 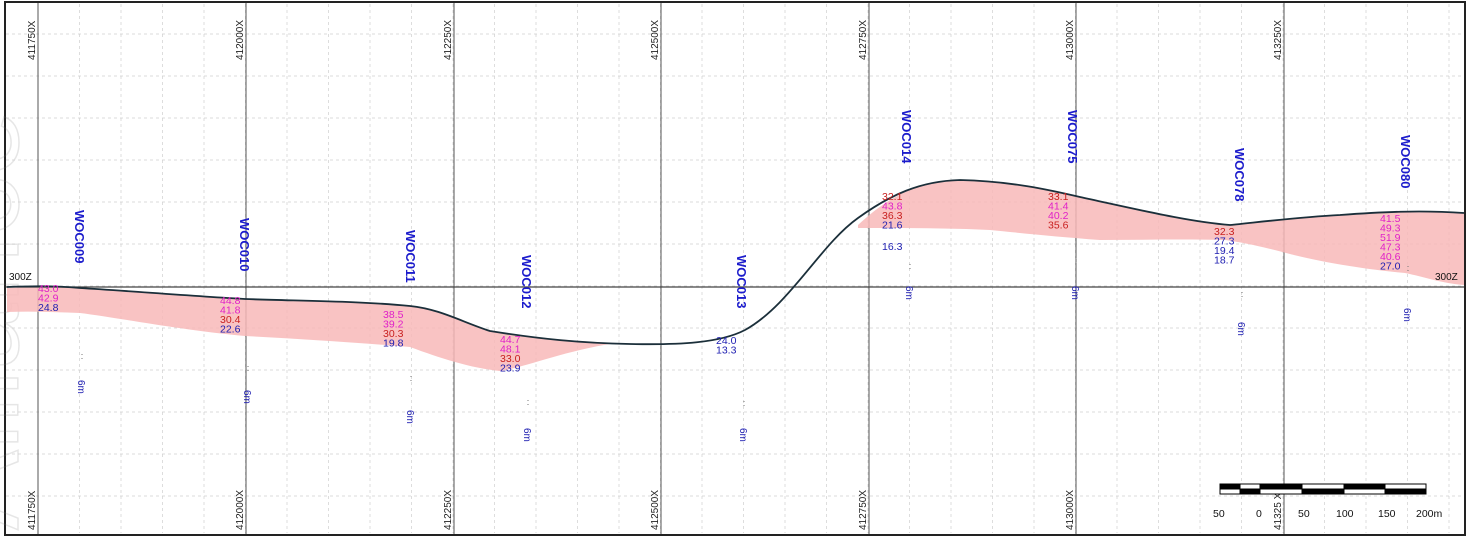 What do you see at coordinates (1429, 514) in the screenshot?
I see `scale-bar-label: 200m` at bounding box center [1429, 514].